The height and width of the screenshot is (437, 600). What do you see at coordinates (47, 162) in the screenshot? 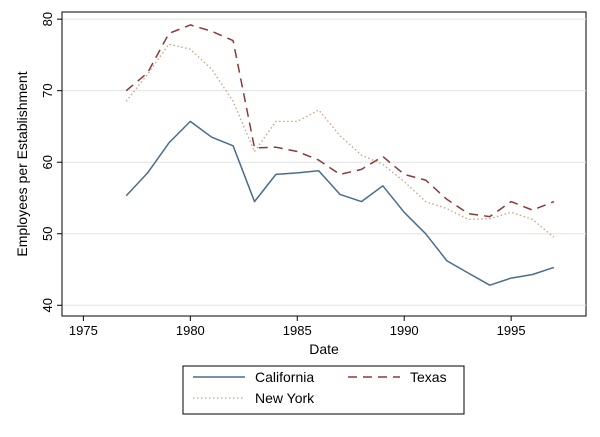
I see `y-tick-label: 60` at bounding box center [47, 162].